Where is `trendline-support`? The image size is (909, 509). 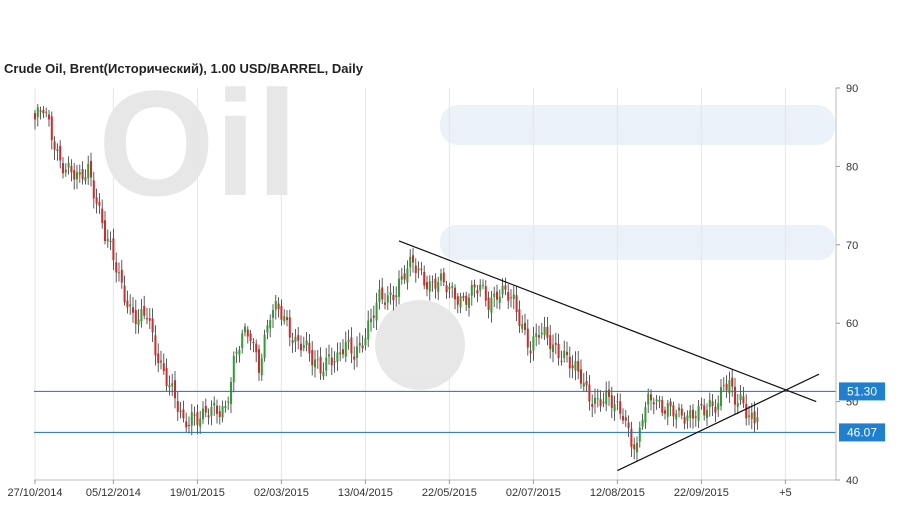
trendline-support is located at coordinates (718, 422).